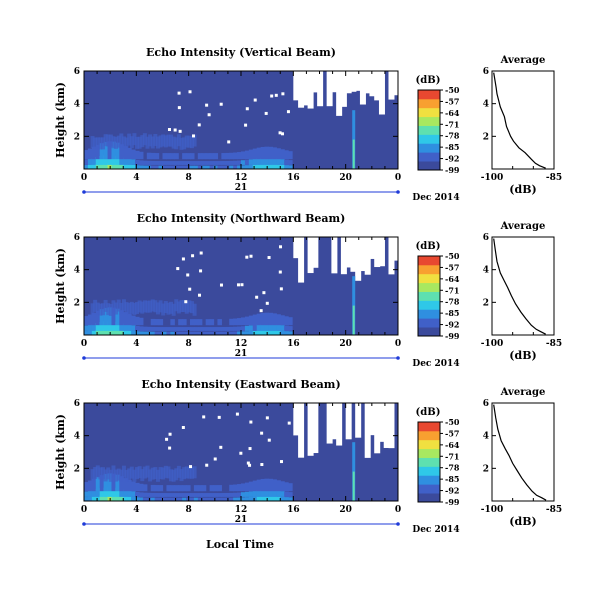 The height and width of the screenshot is (598, 612). What do you see at coordinates (241, 520) in the screenshot?
I see `day-label: 21` at bounding box center [241, 520].